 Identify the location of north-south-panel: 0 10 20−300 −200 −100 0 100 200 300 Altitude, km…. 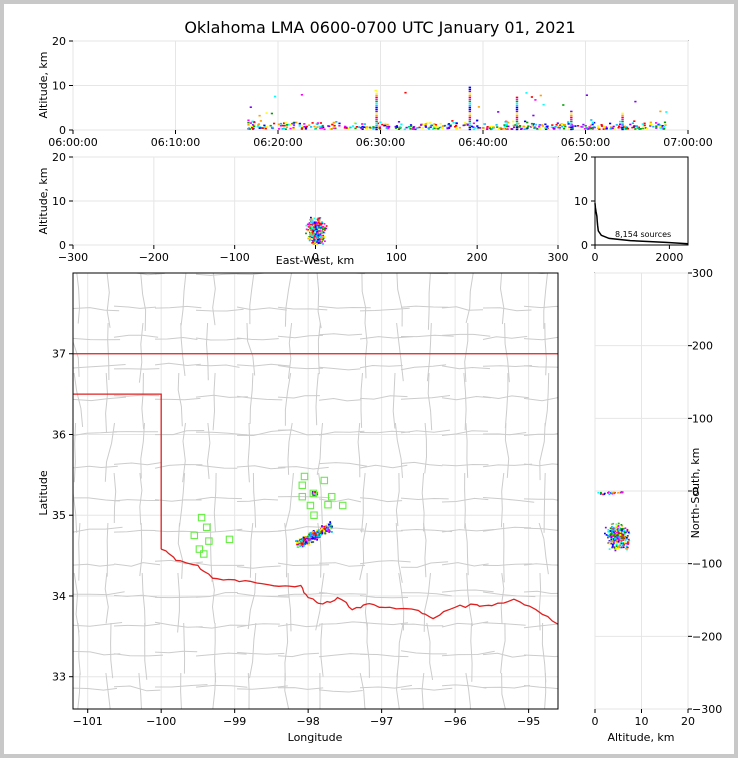
(657, 505).